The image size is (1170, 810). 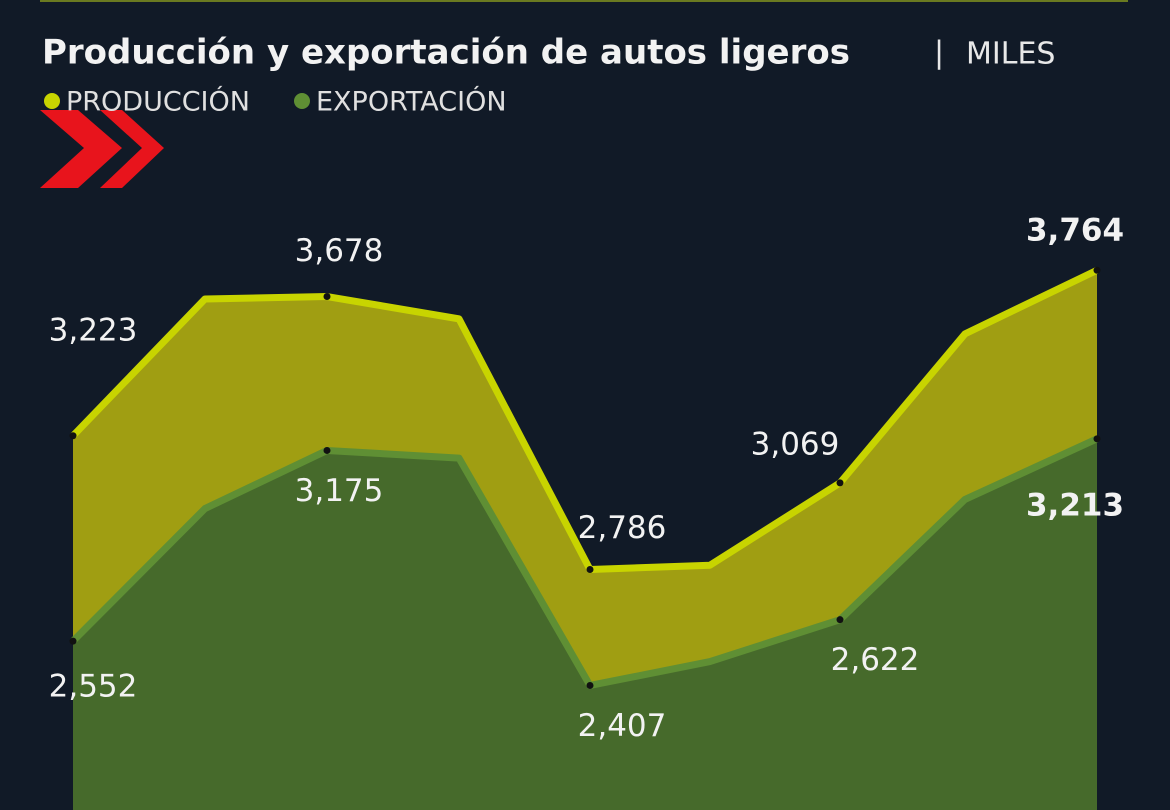 What do you see at coordinates (622, 726) in the screenshot?
I see `data-label: 2,407` at bounding box center [622, 726].